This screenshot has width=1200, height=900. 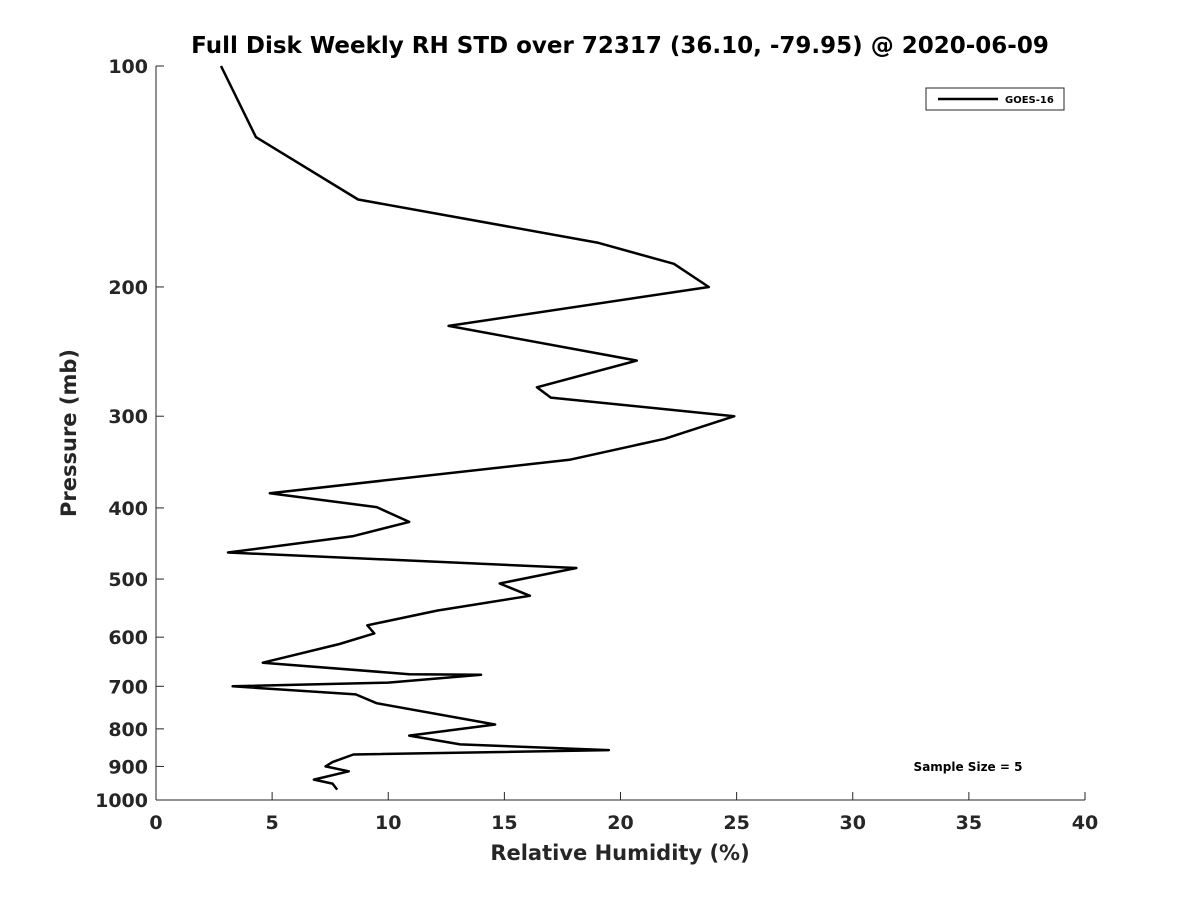 I want to click on x-tick-label: 30, so click(x=853, y=823).